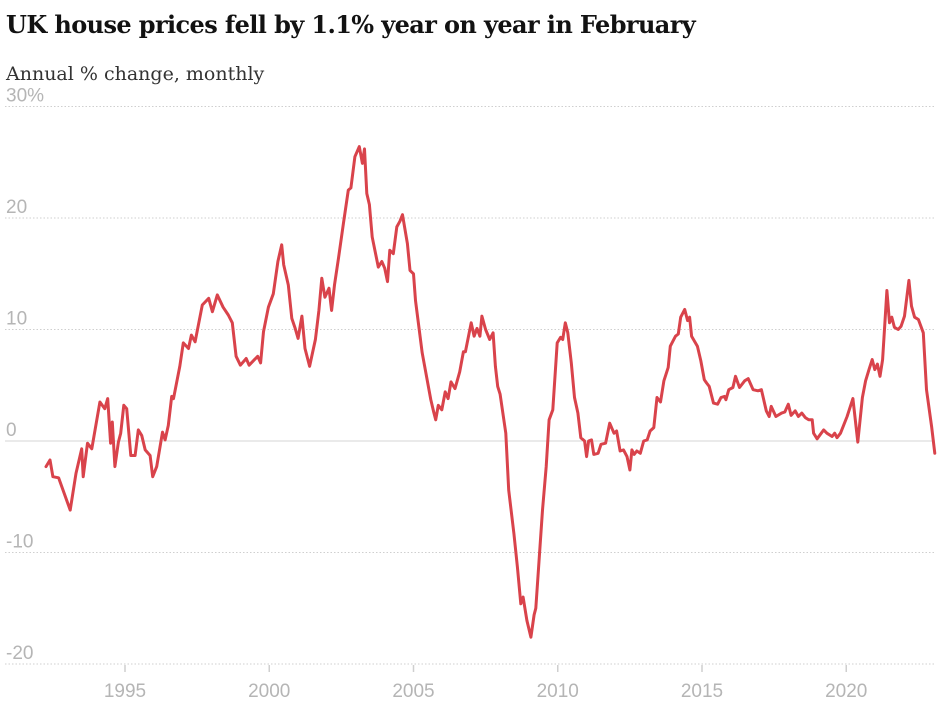 The height and width of the screenshot is (703, 951). Describe the element at coordinates (125, 691) in the screenshot. I see `x-tick-label: 1995` at that location.